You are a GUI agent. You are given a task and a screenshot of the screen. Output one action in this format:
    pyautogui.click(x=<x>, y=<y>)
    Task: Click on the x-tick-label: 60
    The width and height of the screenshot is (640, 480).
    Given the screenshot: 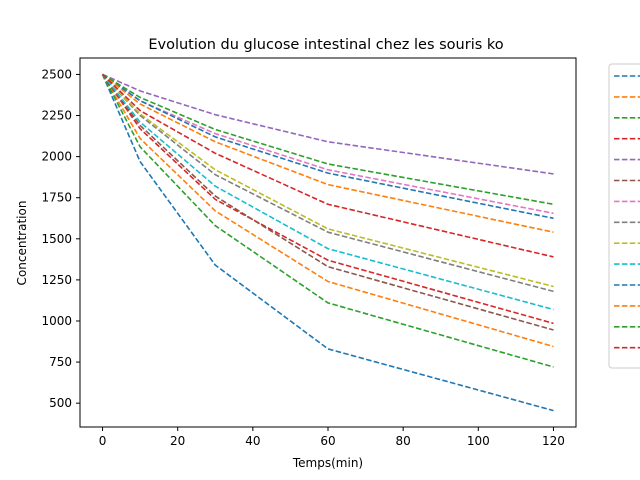 What is the action you would take?
    pyautogui.click(x=327, y=441)
    